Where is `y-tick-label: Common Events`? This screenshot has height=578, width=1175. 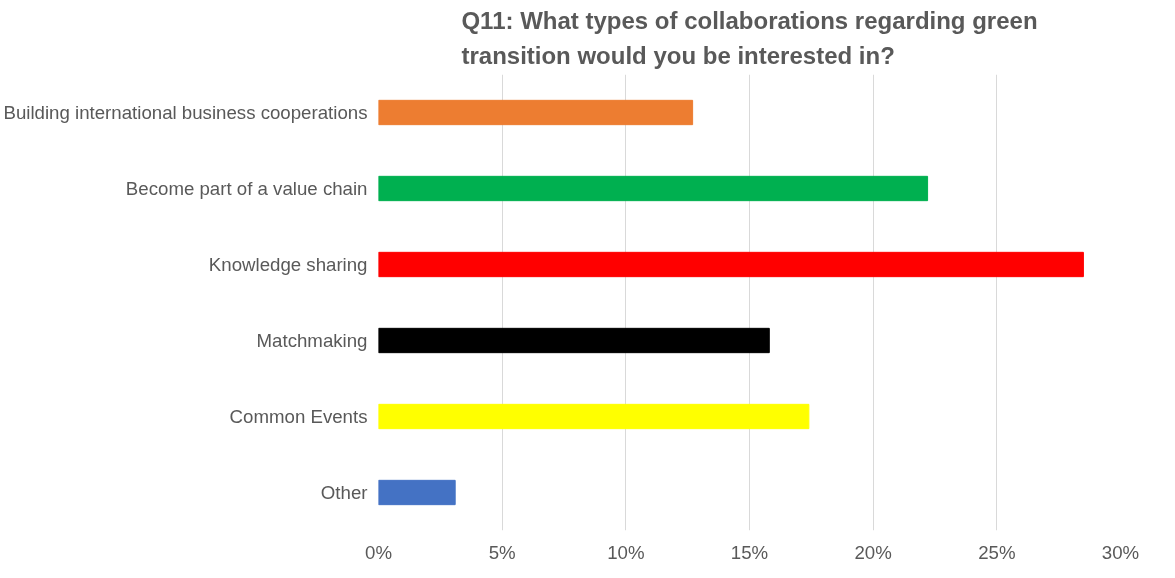
y-tick-label: Common Events is located at coordinates (298, 416).